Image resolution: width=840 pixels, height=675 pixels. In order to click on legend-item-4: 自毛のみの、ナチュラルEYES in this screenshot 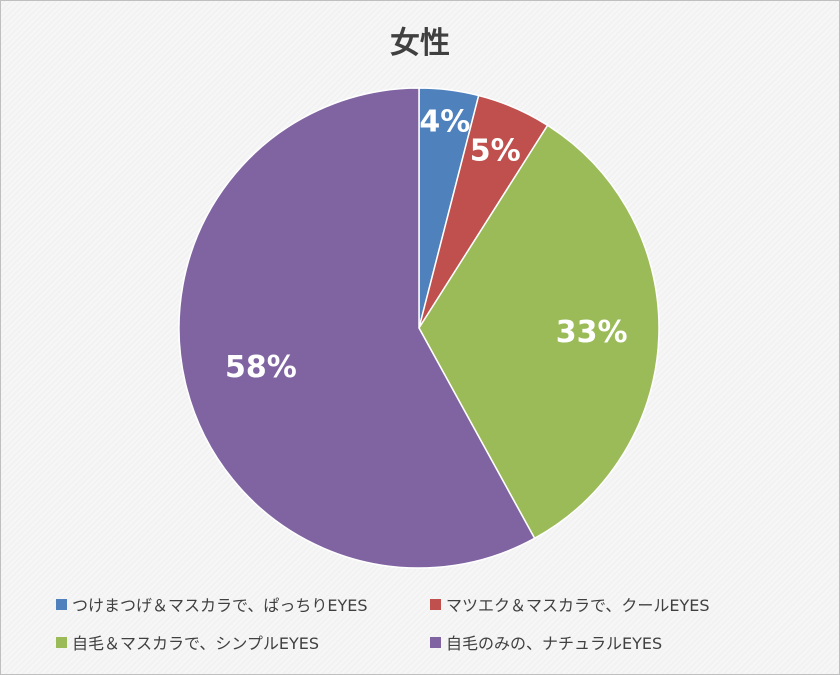, I will do `click(546, 642)`.